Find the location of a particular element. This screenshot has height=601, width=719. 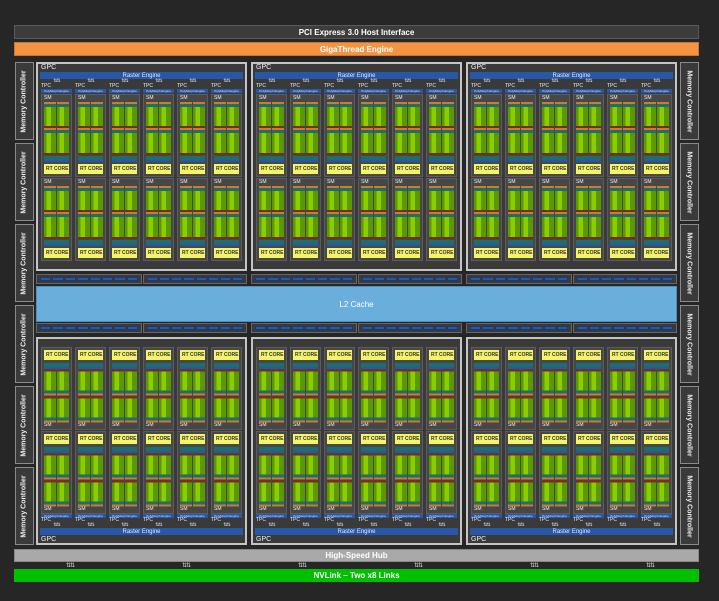

memory-controller-label: Memory Controller is located at coordinates (25, 506).